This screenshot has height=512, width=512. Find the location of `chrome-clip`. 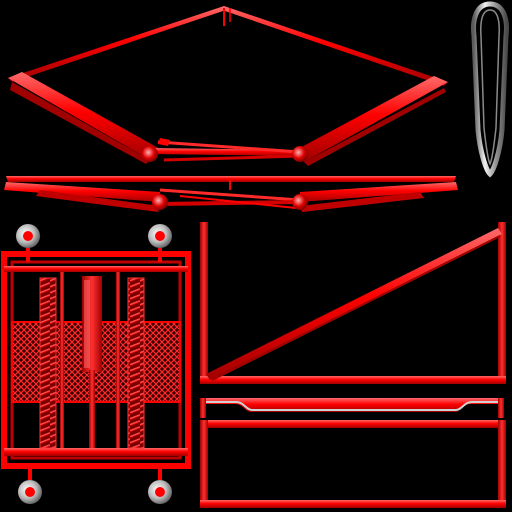

chrome-clip is located at coordinates (490, 89).